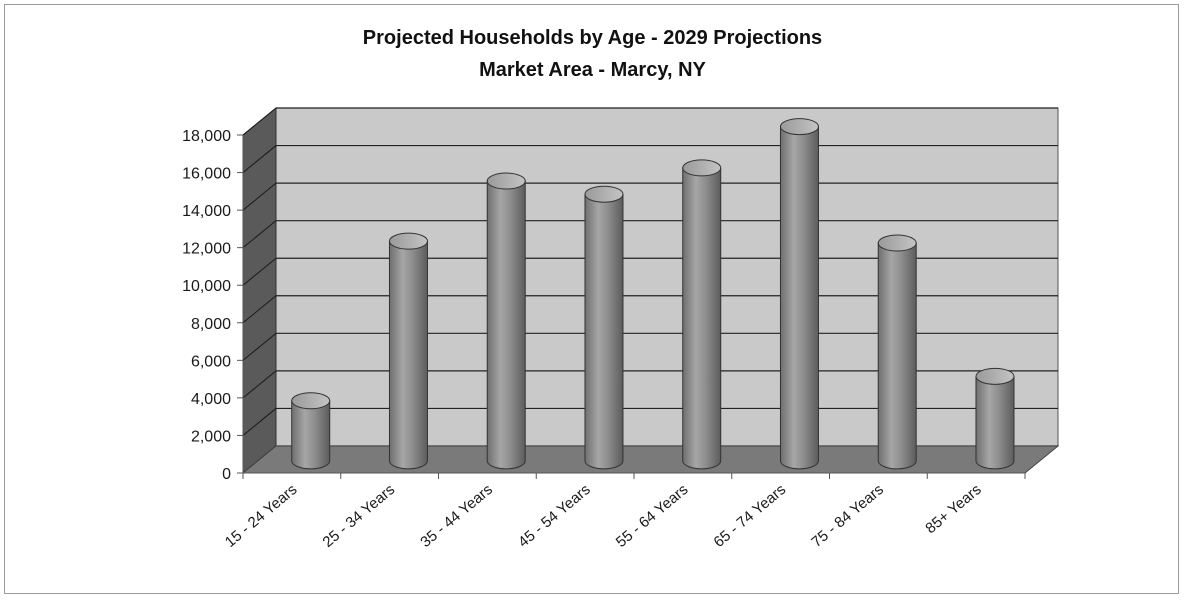 Image resolution: width=1185 pixels, height=600 pixels. I want to click on y-tick-label: 4,000, so click(211, 399).